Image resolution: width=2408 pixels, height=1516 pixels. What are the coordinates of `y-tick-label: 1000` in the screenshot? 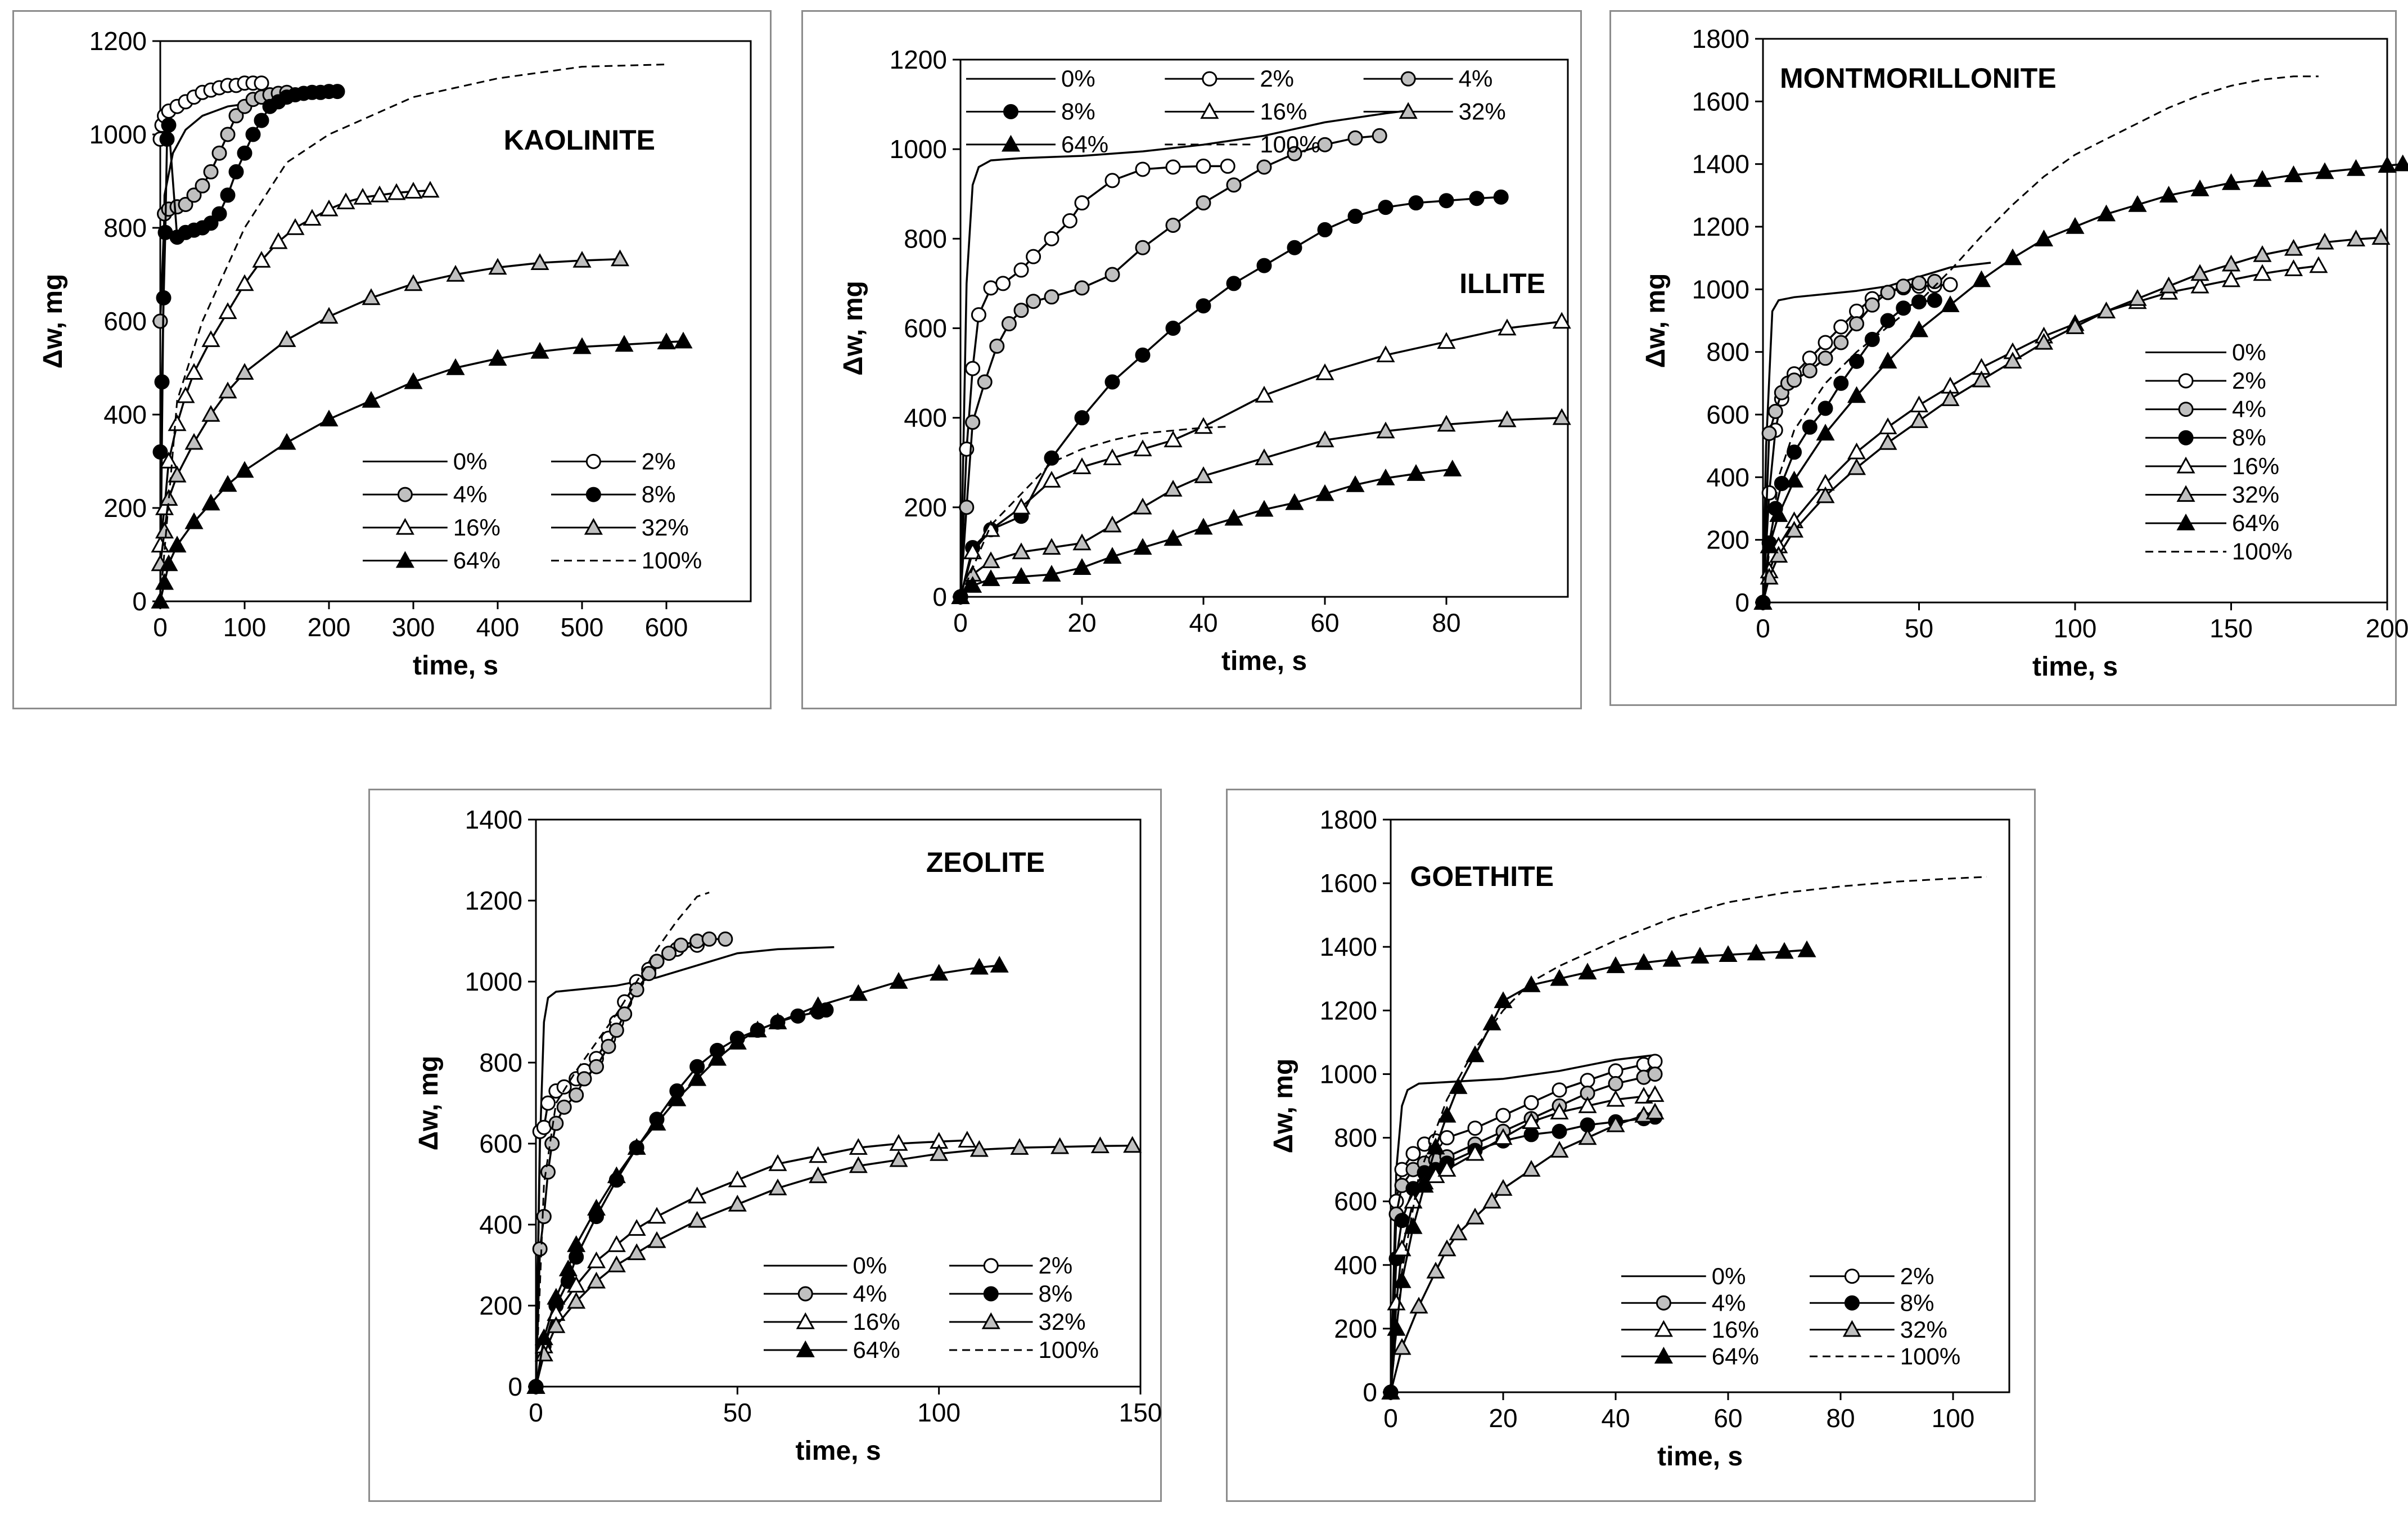 It's located at (918, 149).